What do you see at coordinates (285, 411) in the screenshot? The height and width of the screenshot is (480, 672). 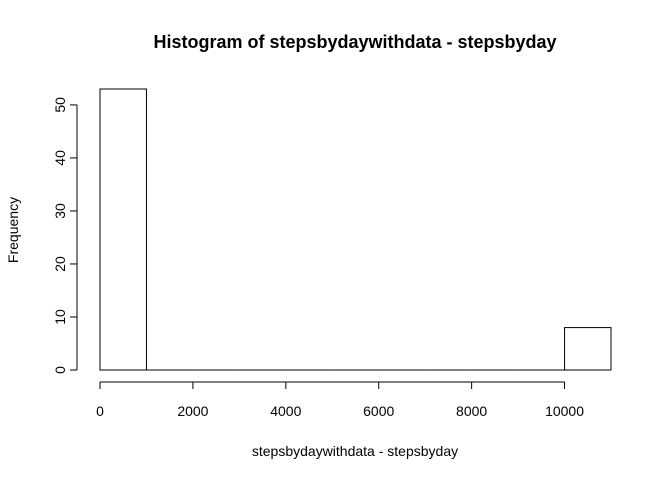 I see `x-tick-label: 4000` at bounding box center [285, 411].